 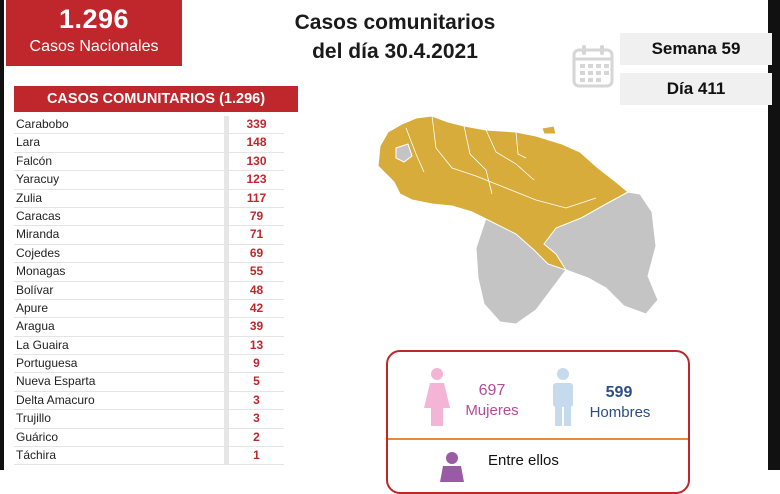 What do you see at coordinates (149, 438) in the screenshot?
I see `table-row: Guárico 2` at bounding box center [149, 438].